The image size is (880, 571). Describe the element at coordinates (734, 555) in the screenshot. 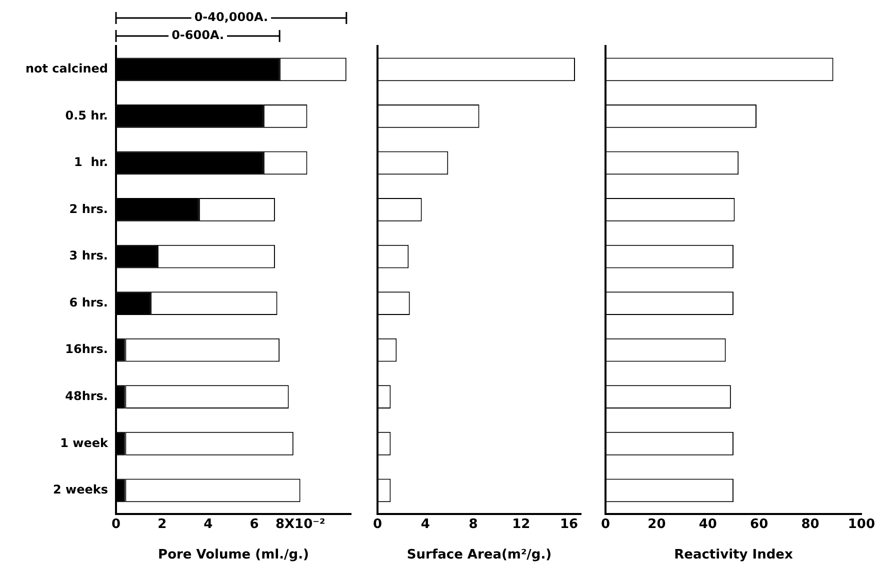

I see `x-axis-title: Reactivity Index` at that location.